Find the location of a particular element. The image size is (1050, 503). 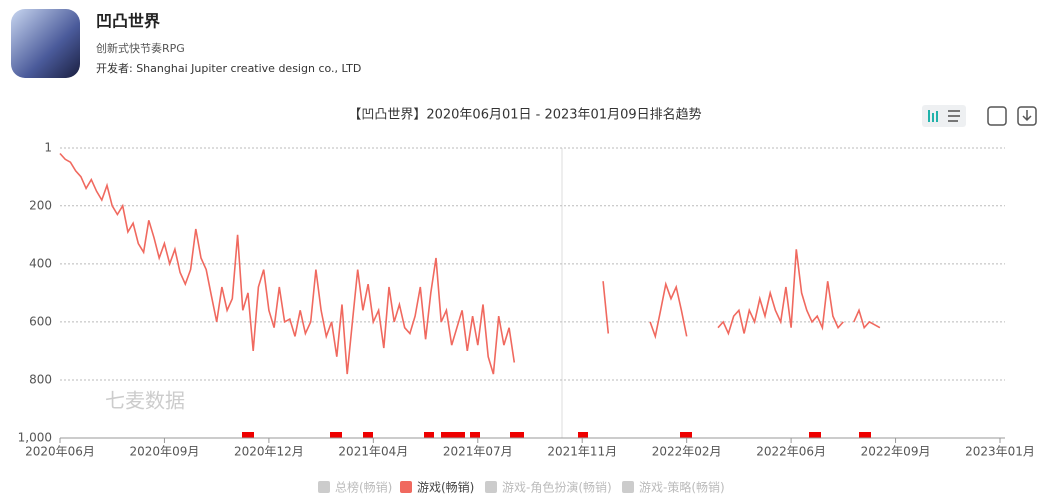

bar-icon is located at coordinates (933, 116).